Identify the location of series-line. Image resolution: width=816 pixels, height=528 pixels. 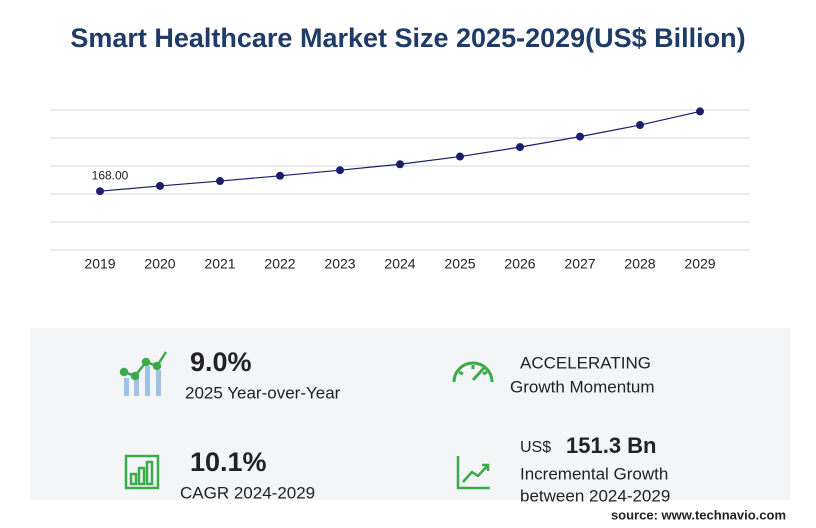
(400, 151).